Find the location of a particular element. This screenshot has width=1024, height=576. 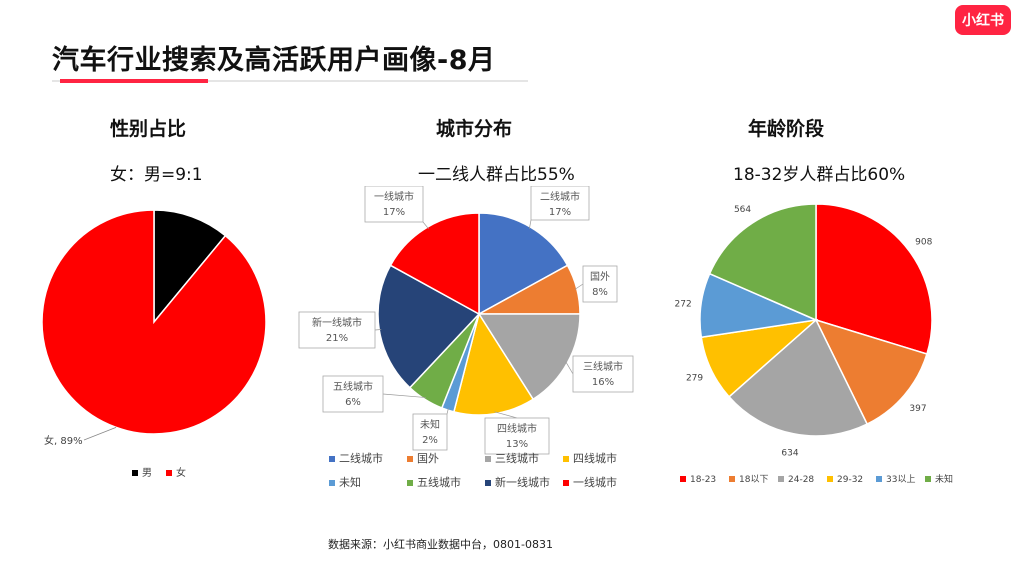

legend-label-5: 五线城市 is located at coordinates (439, 482).